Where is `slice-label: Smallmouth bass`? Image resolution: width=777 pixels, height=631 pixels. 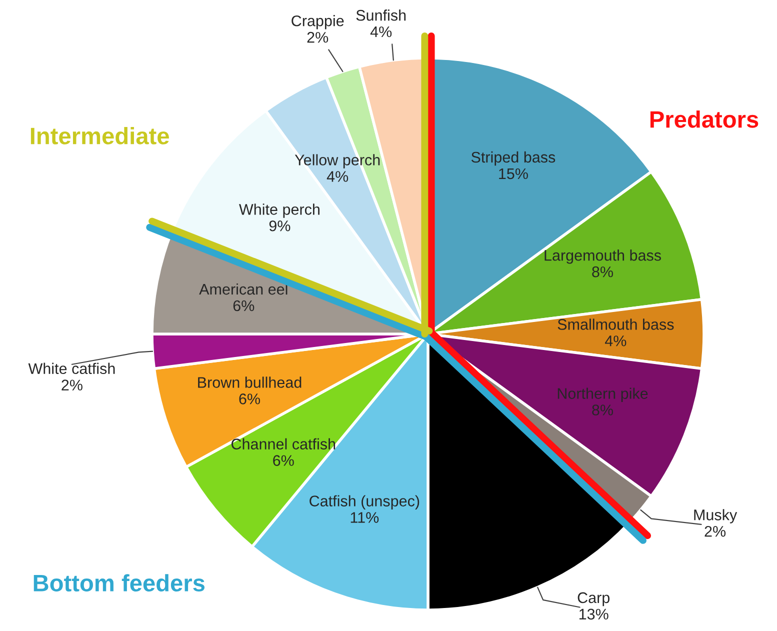 slice-label: Smallmouth bass is located at coordinates (616, 324).